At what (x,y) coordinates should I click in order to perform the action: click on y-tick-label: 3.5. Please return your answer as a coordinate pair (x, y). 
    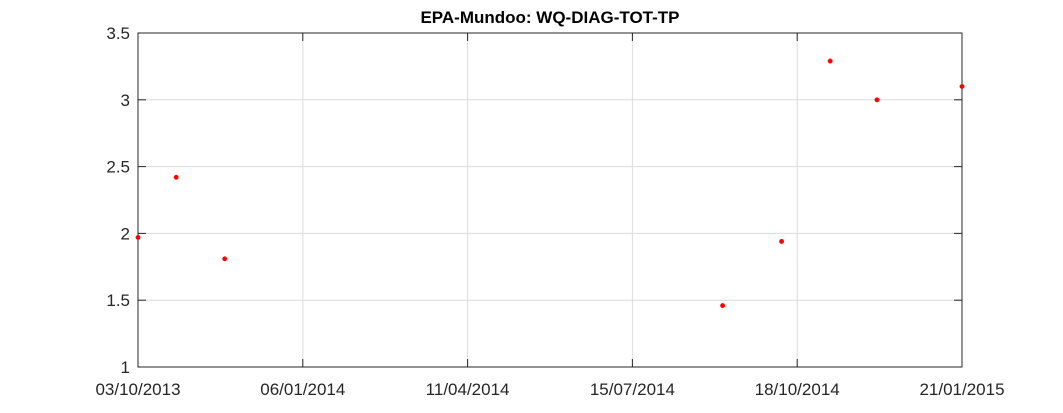
    Looking at the image, I should click on (118, 33).